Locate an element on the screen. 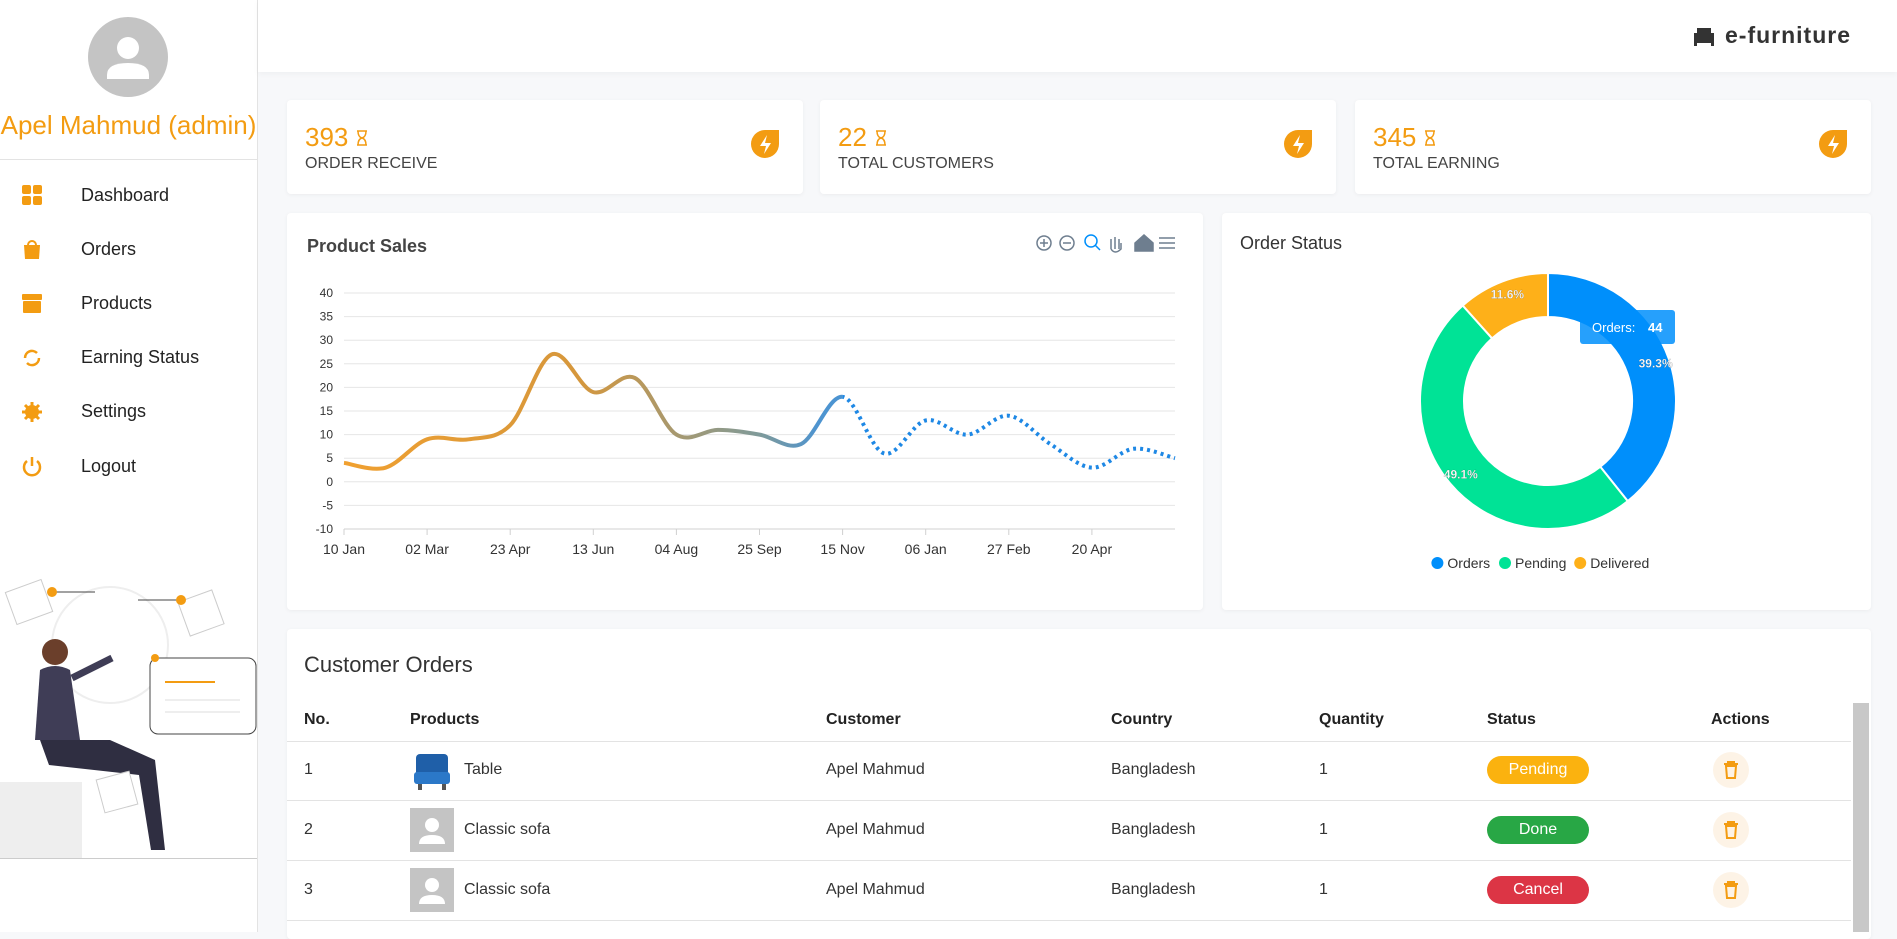 This screenshot has height=939, width=1897. stat-value: 393 is located at coordinates (336, 137).